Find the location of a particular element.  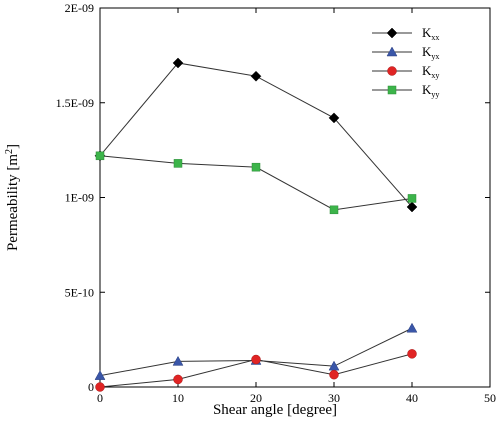

y-tick-label: 5E-10 is located at coordinates (79, 292).